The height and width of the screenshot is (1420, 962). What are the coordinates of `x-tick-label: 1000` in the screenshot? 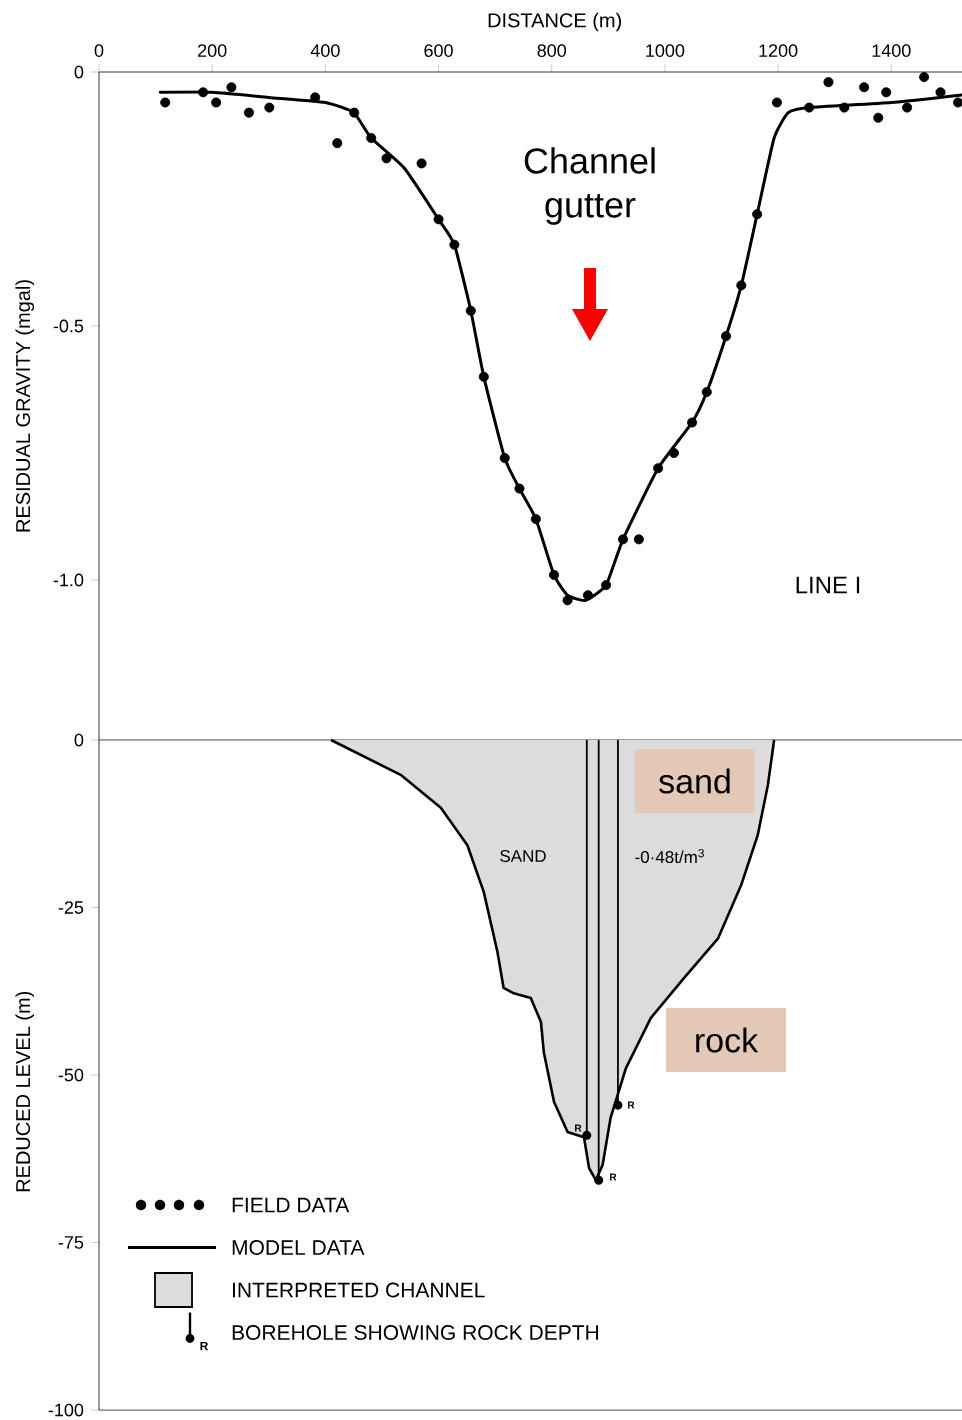 It's located at (665, 50).